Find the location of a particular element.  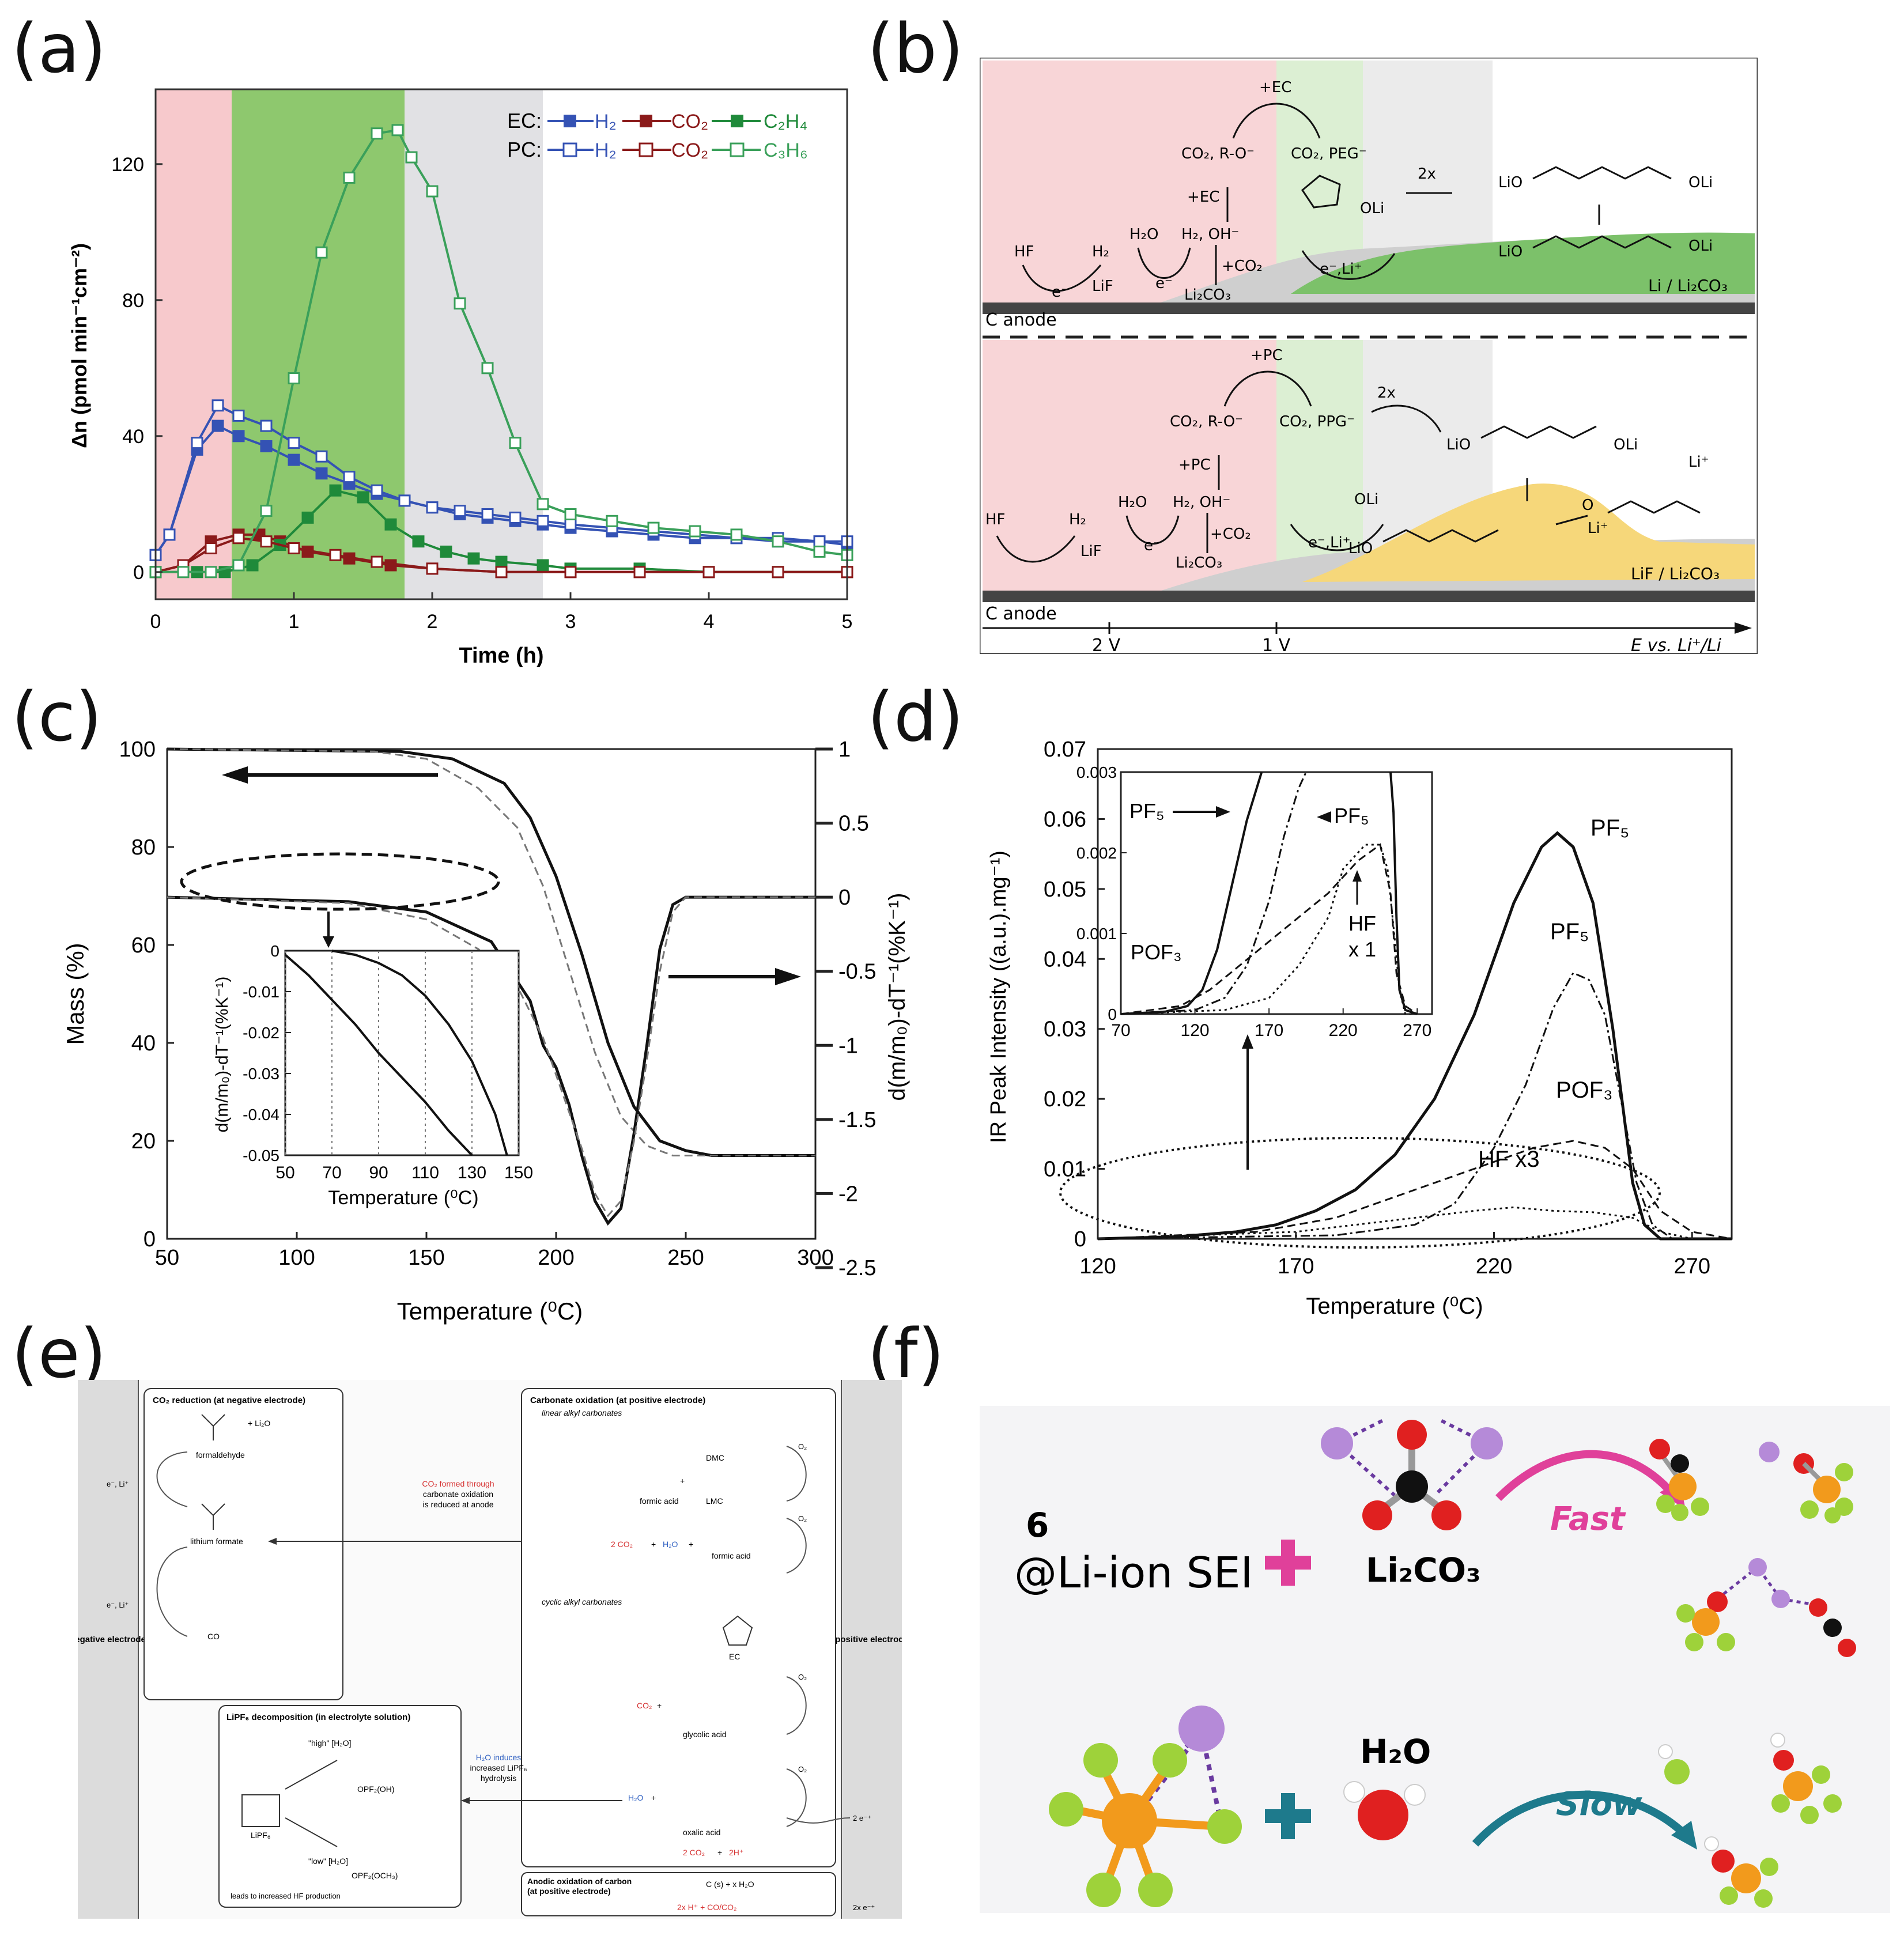

f-sei: @Li-ion SEI is located at coordinates (1133, 1573).